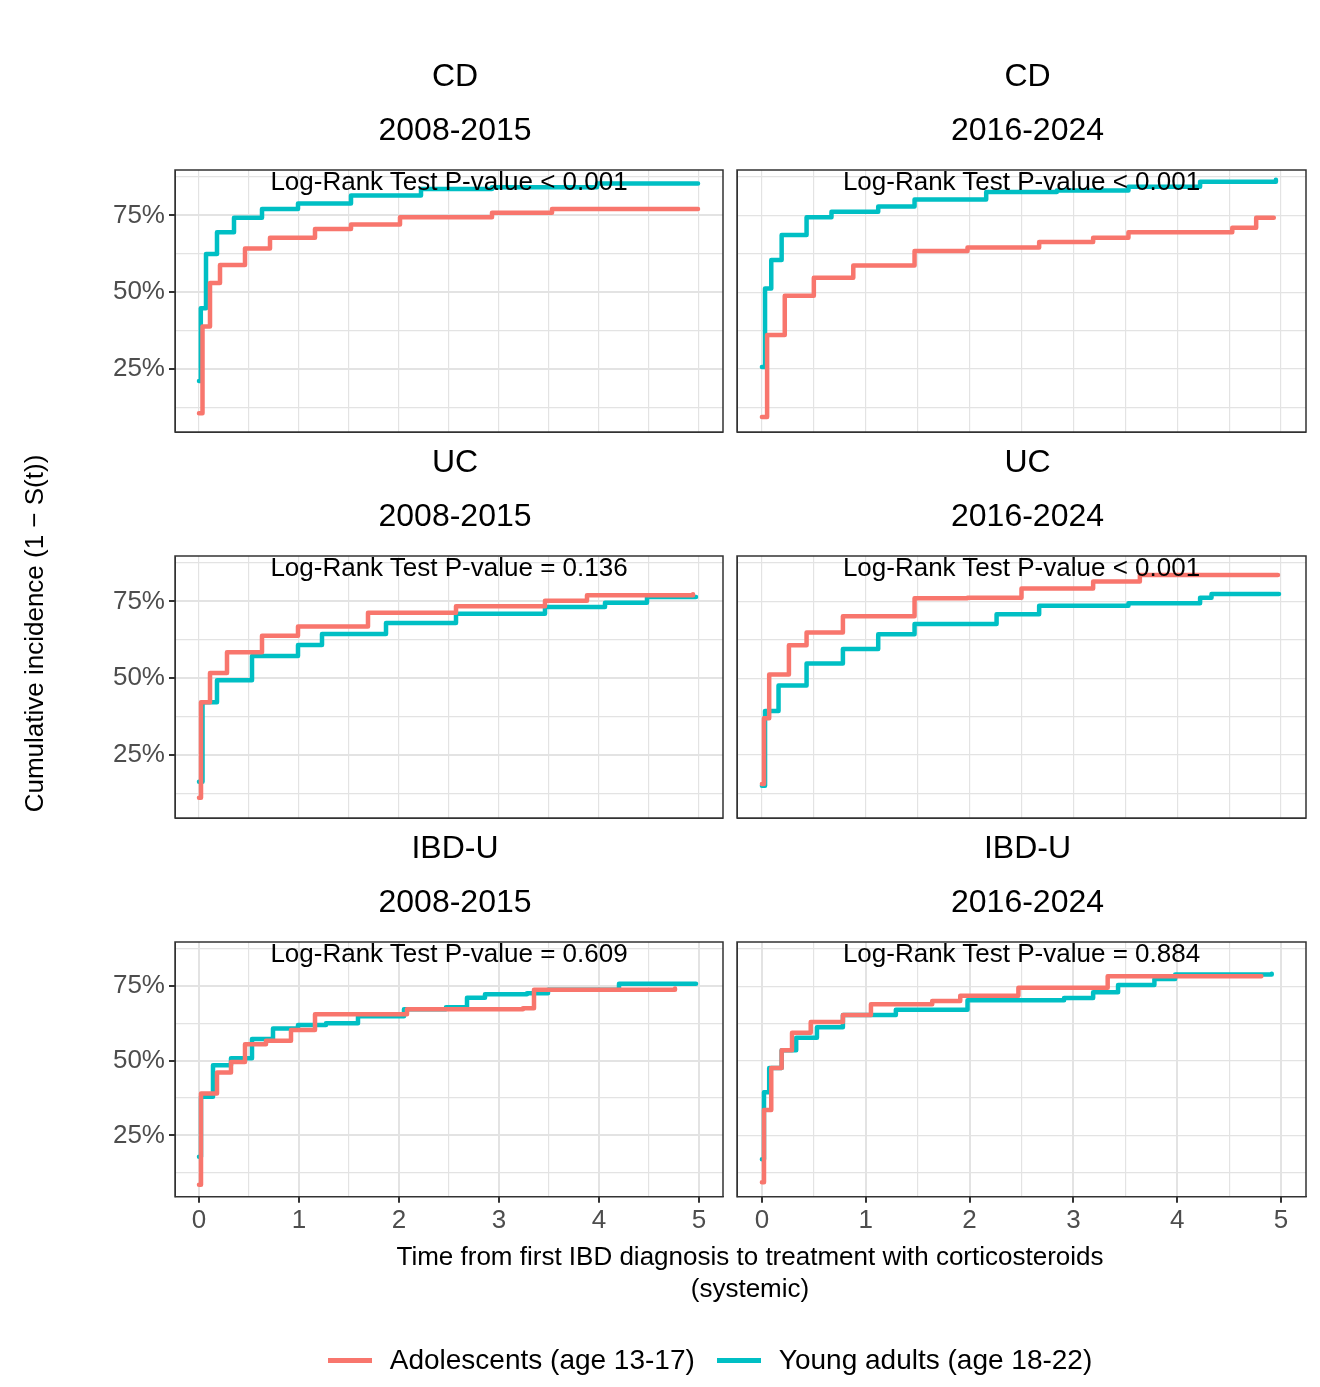 This screenshot has height=1387, width=1320. What do you see at coordinates (935, 1360) in the screenshot?
I see `legend-label: Young adults (age 18-22)` at bounding box center [935, 1360].